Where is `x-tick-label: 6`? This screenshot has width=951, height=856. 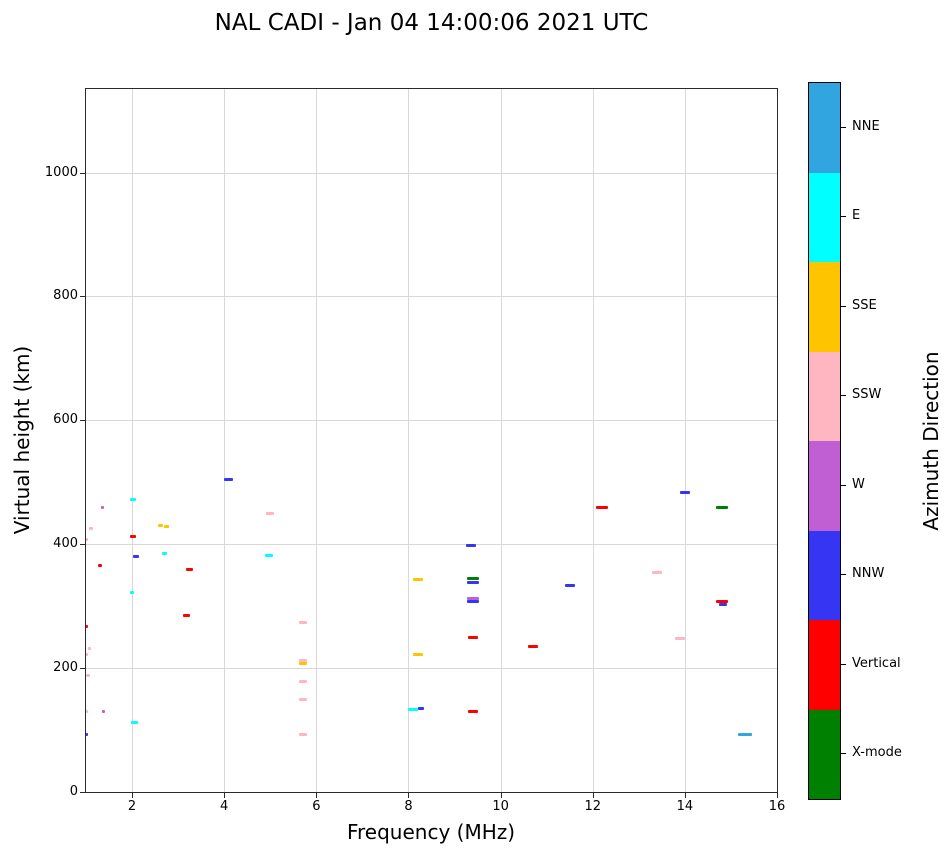
x-tick-label: 6 is located at coordinates (316, 806).